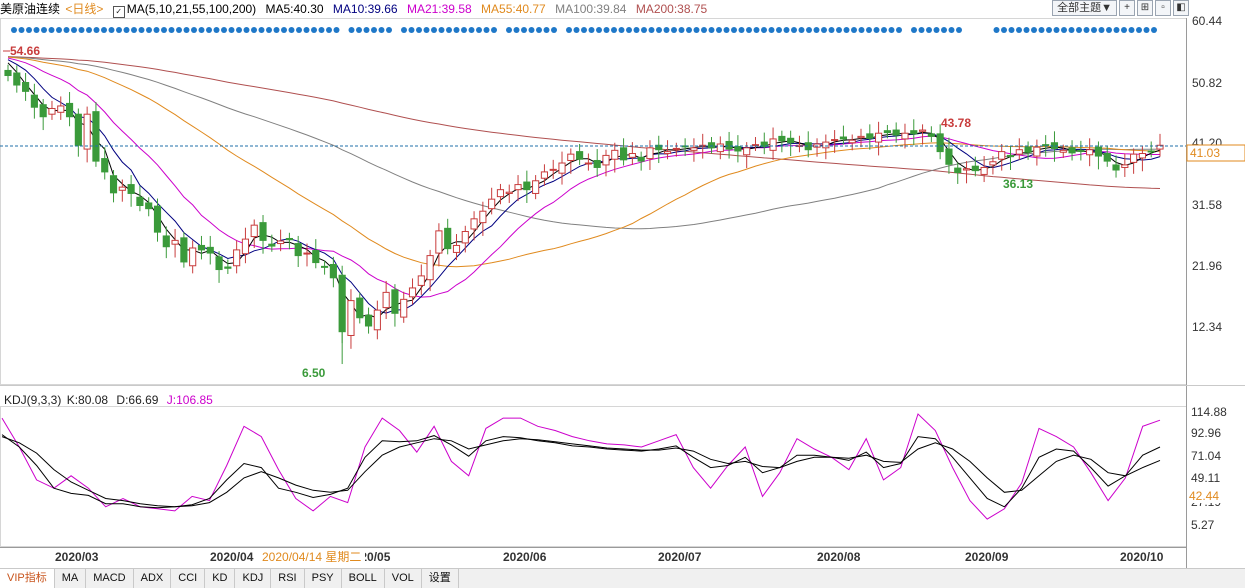 Image resolution: width=1245 pixels, height=588 pixels. I want to click on tab-cci: CCI, so click(188, 578).